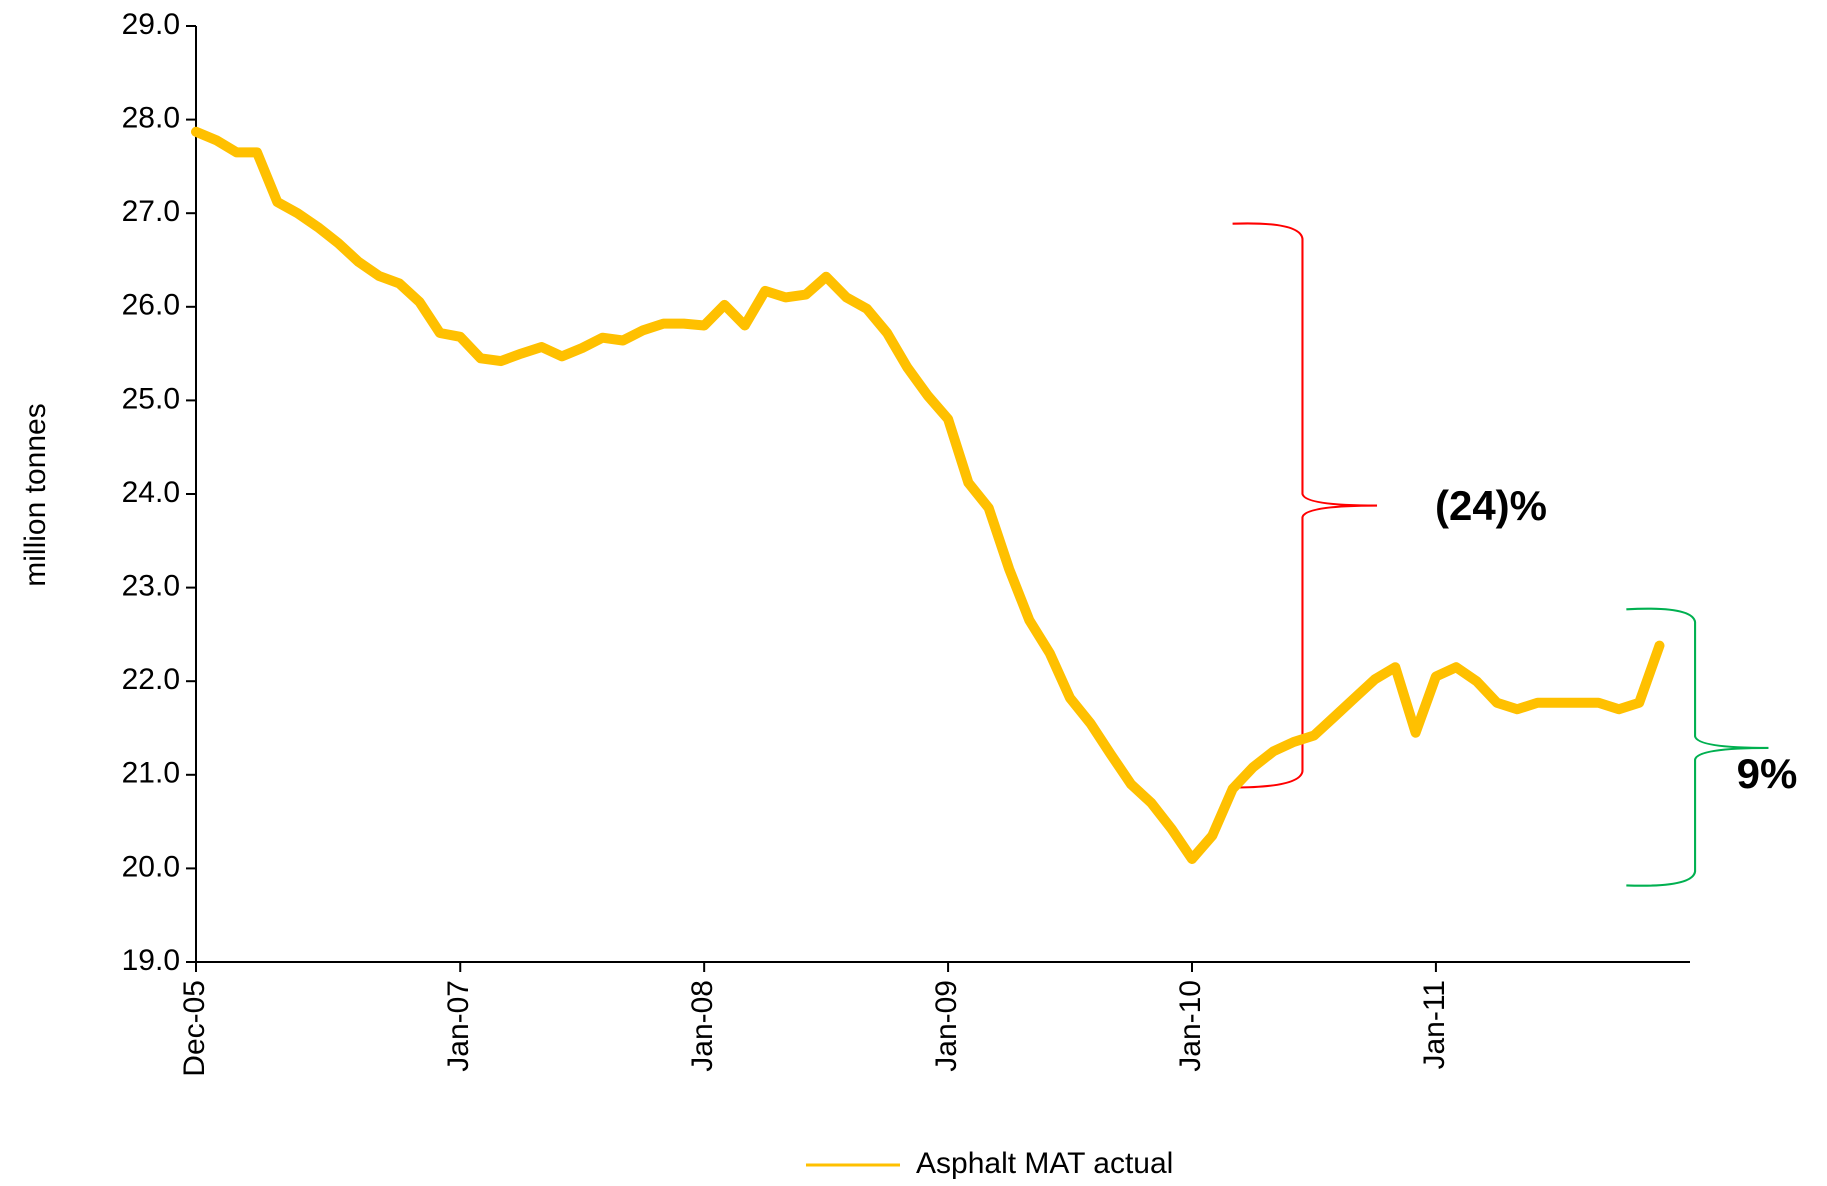 Image resolution: width=1827 pixels, height=1186 pixels. Describe the element at coordinates (1767, 773) in the screenshot. I see `annotation: 9%` at that location.